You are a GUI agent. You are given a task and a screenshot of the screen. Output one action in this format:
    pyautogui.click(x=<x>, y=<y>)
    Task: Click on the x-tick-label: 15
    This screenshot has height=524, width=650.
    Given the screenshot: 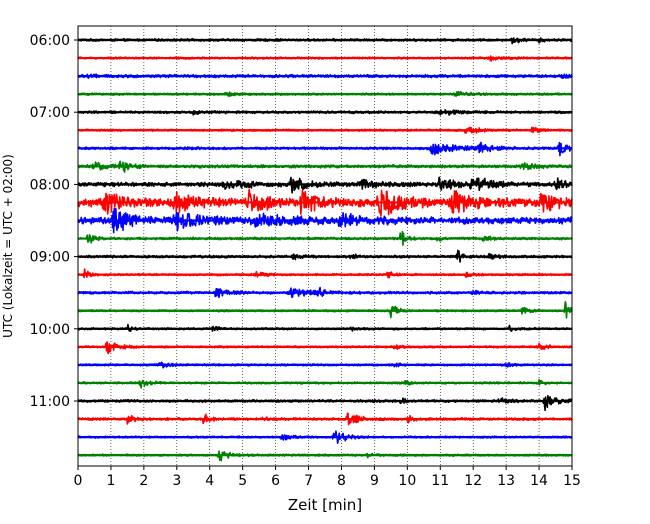 What is the action you would take?
    pyautogui.click(x=572, y=481)
    